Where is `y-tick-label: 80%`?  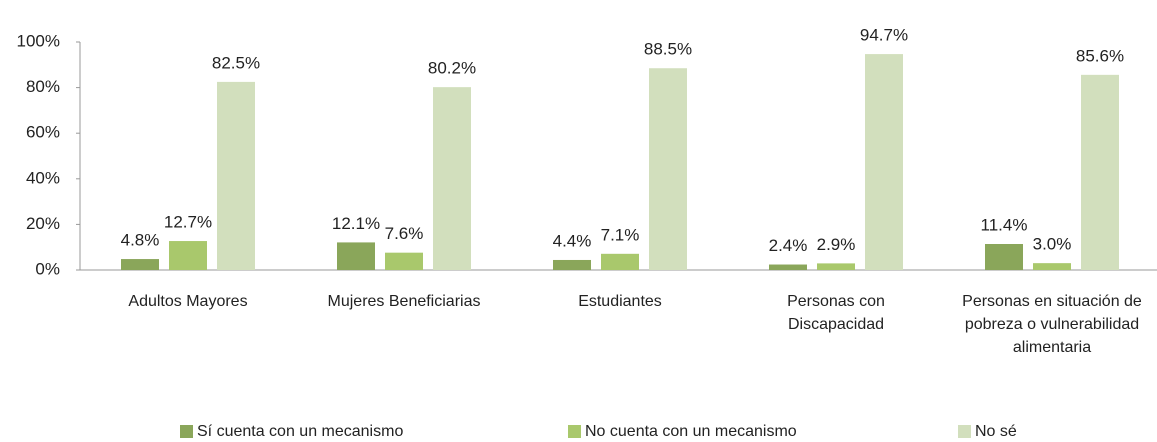 y-tick-label: 80% is located at coordinates (43, 86).